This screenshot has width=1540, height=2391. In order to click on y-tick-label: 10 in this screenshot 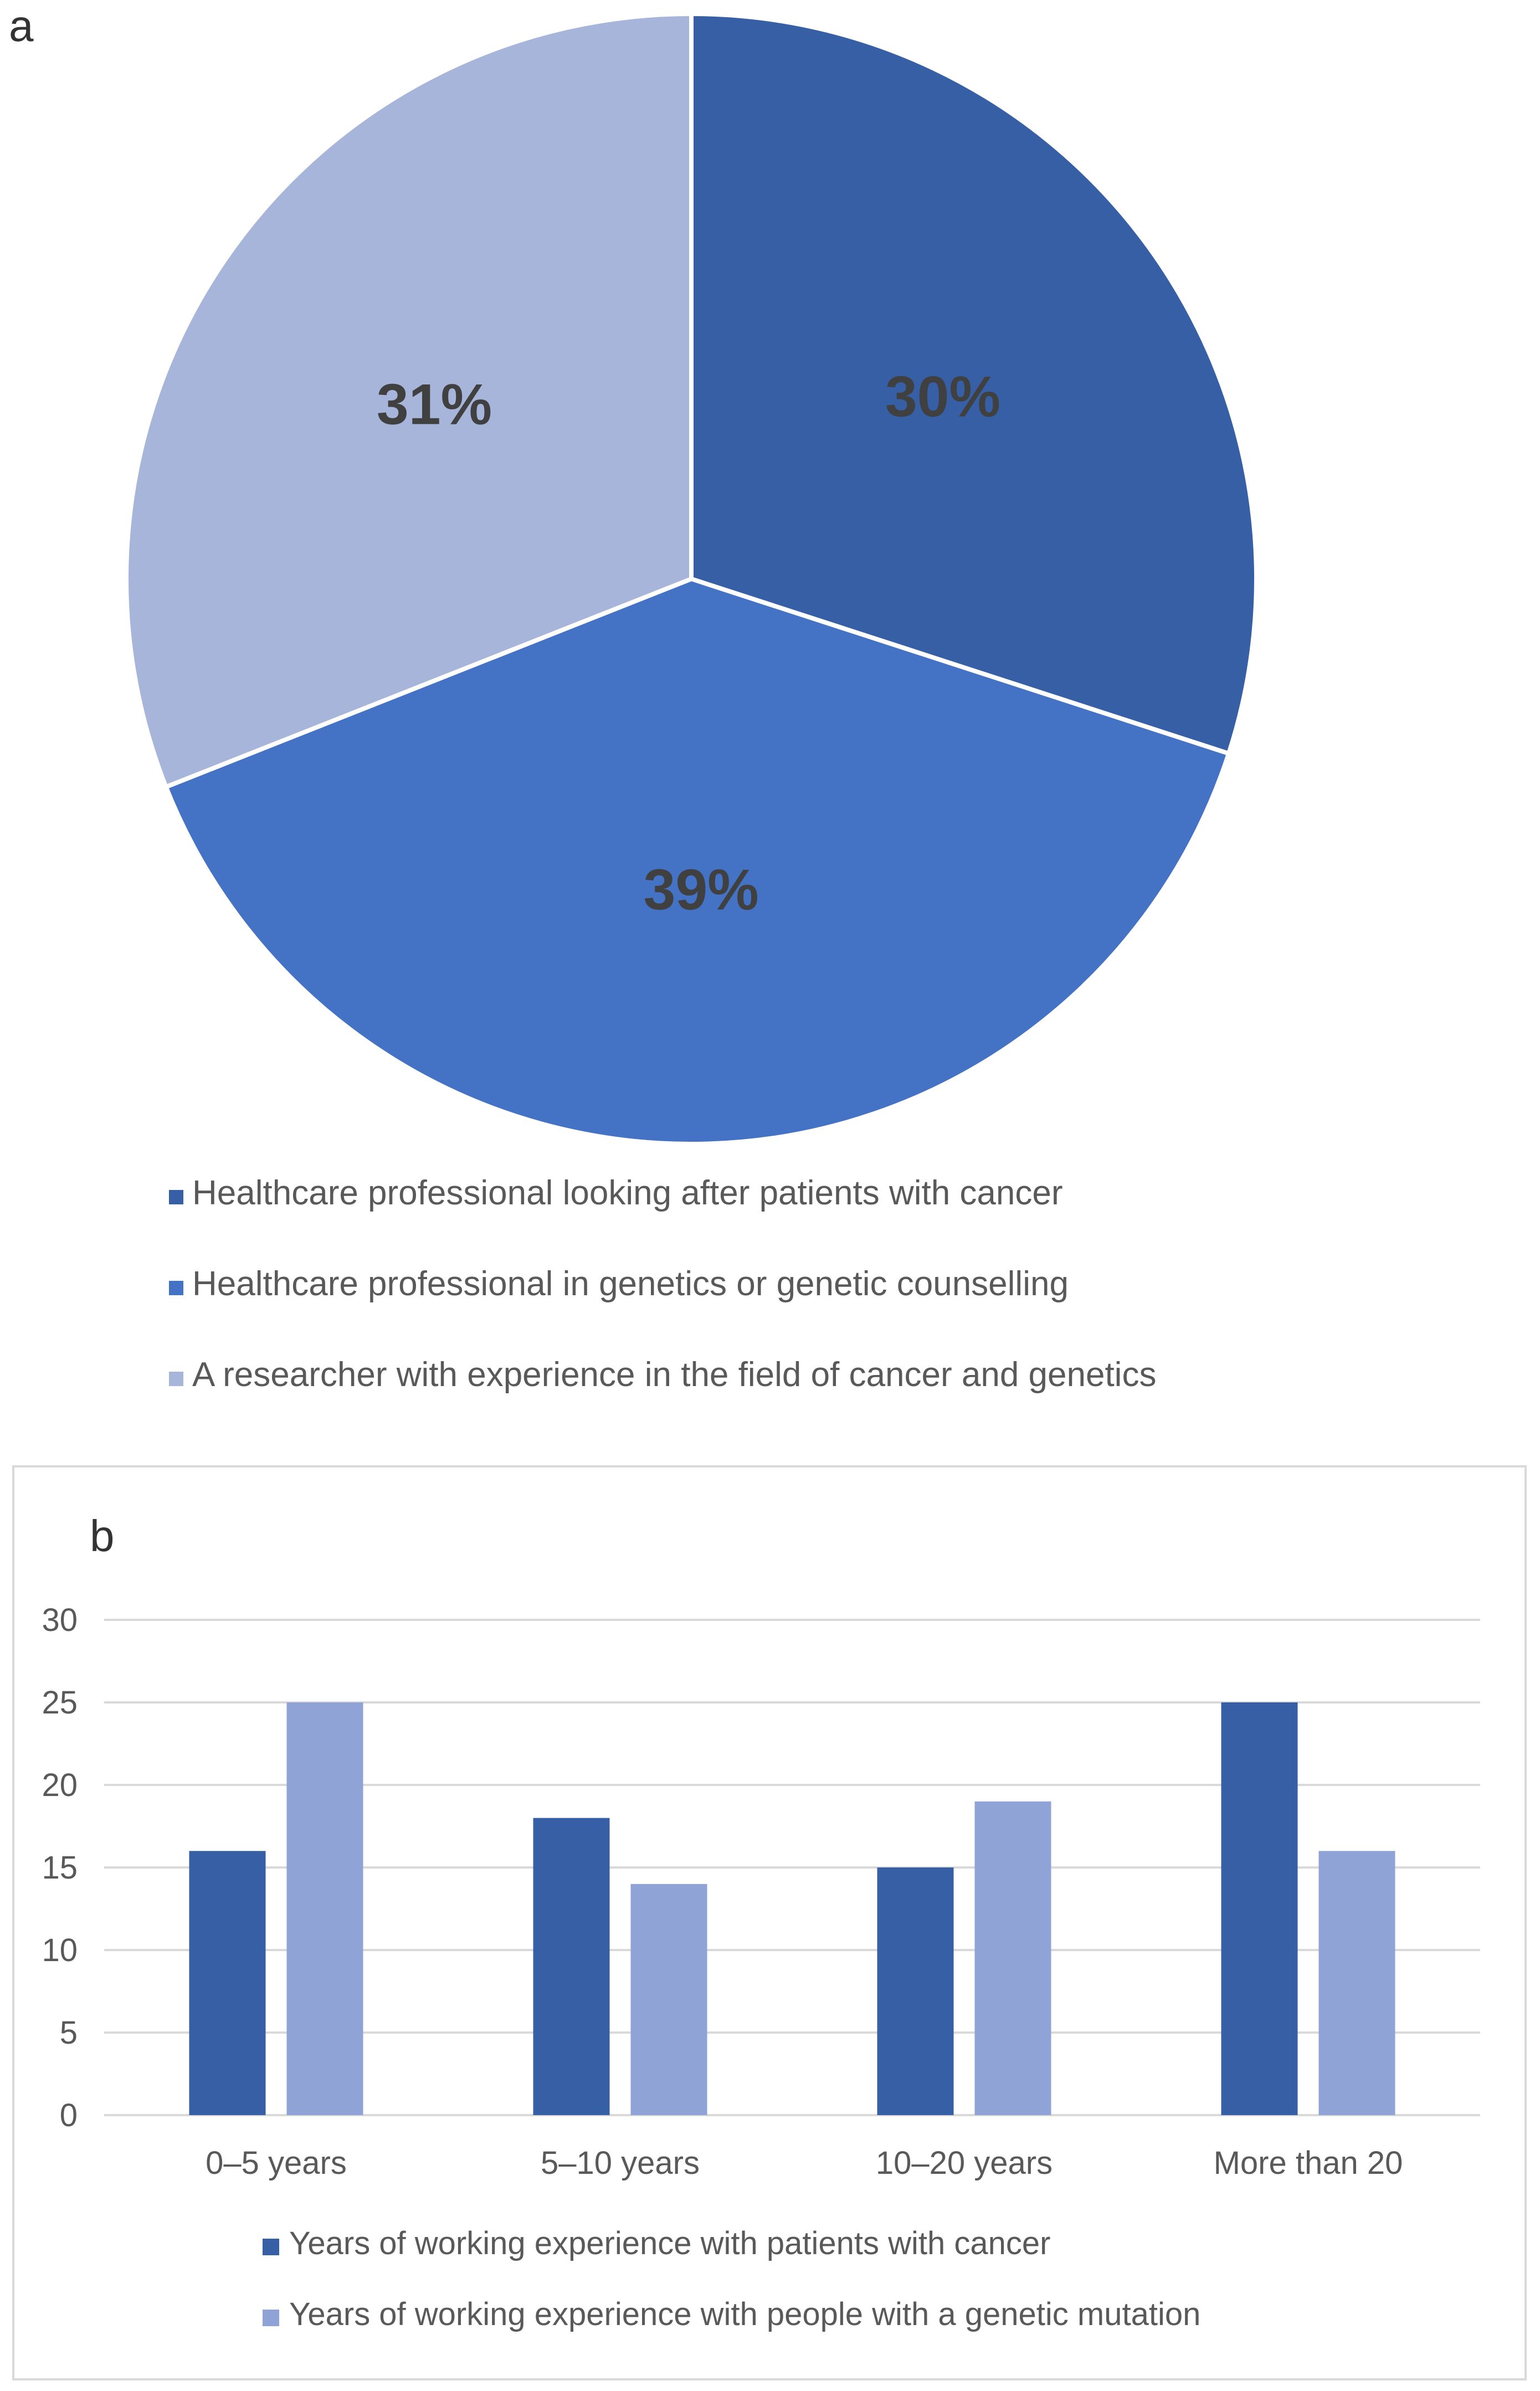, I will do `click(60, 1950)`.